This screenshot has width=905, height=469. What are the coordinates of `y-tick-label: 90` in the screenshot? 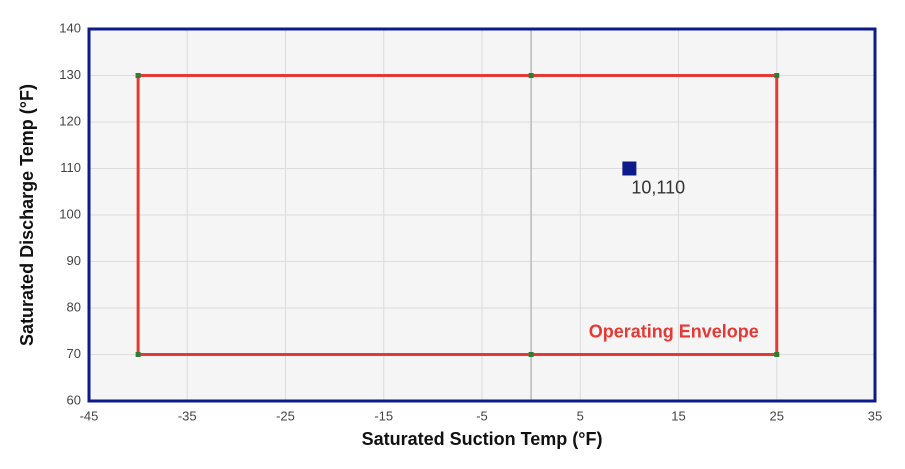 It's located at (74, 260).